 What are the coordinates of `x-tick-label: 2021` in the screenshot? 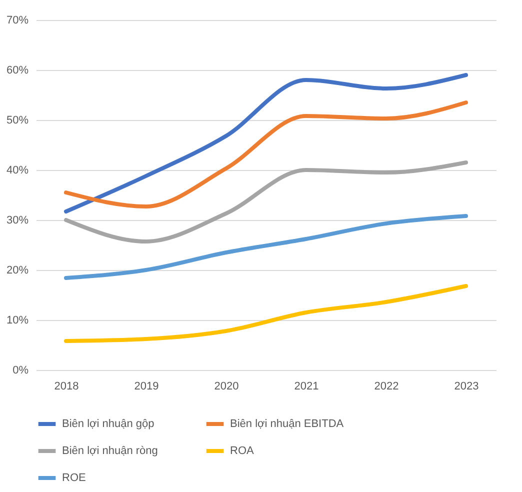 It's located at (306, 386).